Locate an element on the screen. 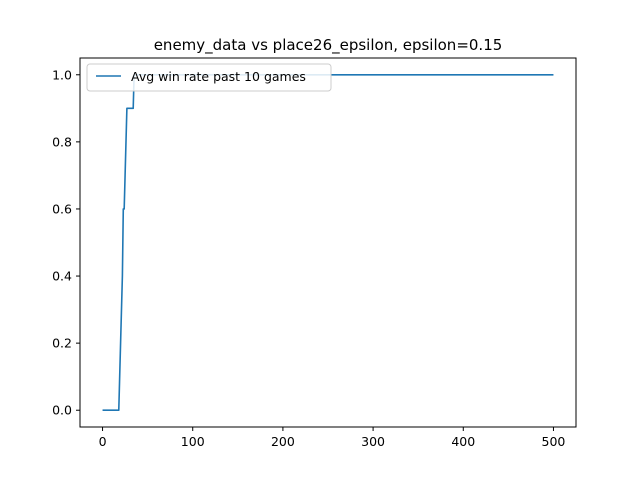 Image resolution: width=640 pixels, height=480 pixels. x-tick-label: 100 is located at coordinates (193, 441).